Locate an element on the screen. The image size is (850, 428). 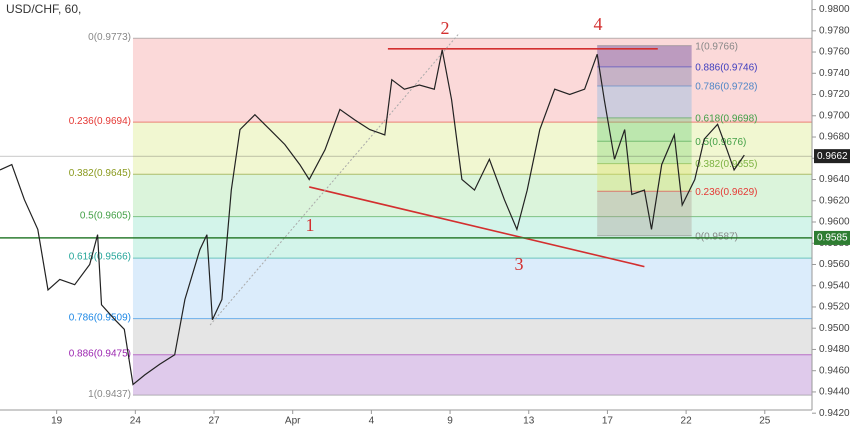
x-tick-label: 13 is located at coordinates (529, 421).